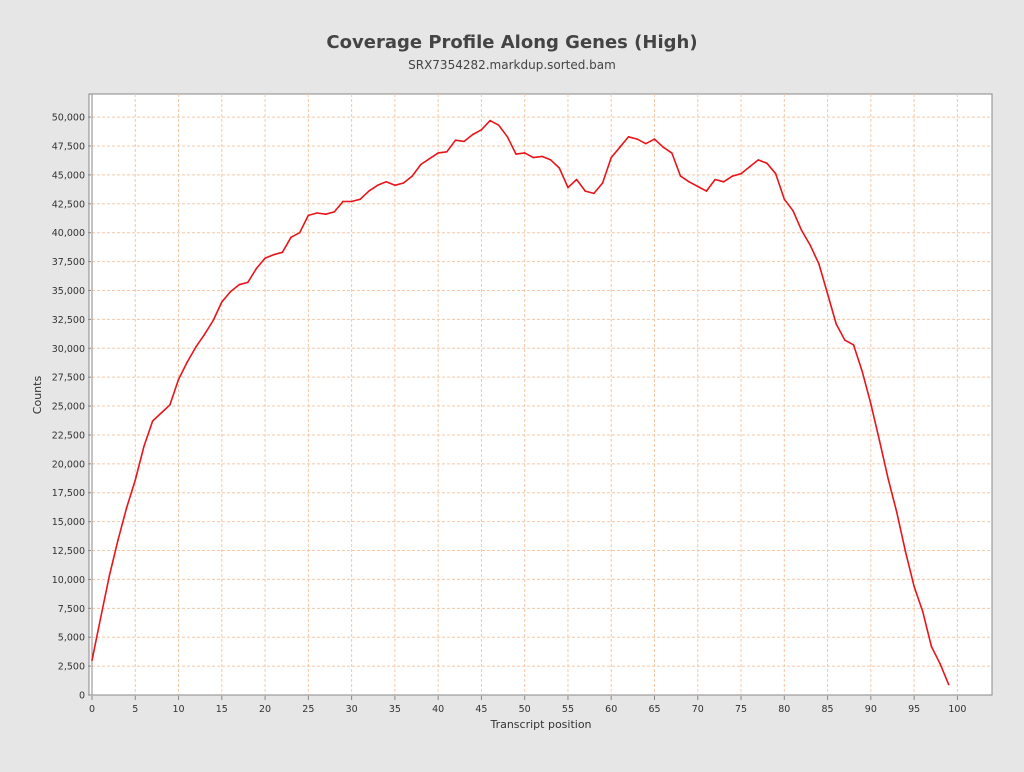  What do you see at coordinates (957, 709) in the screenshot?
I see `x-tick-label: 100` at bounding box center [957, 709].